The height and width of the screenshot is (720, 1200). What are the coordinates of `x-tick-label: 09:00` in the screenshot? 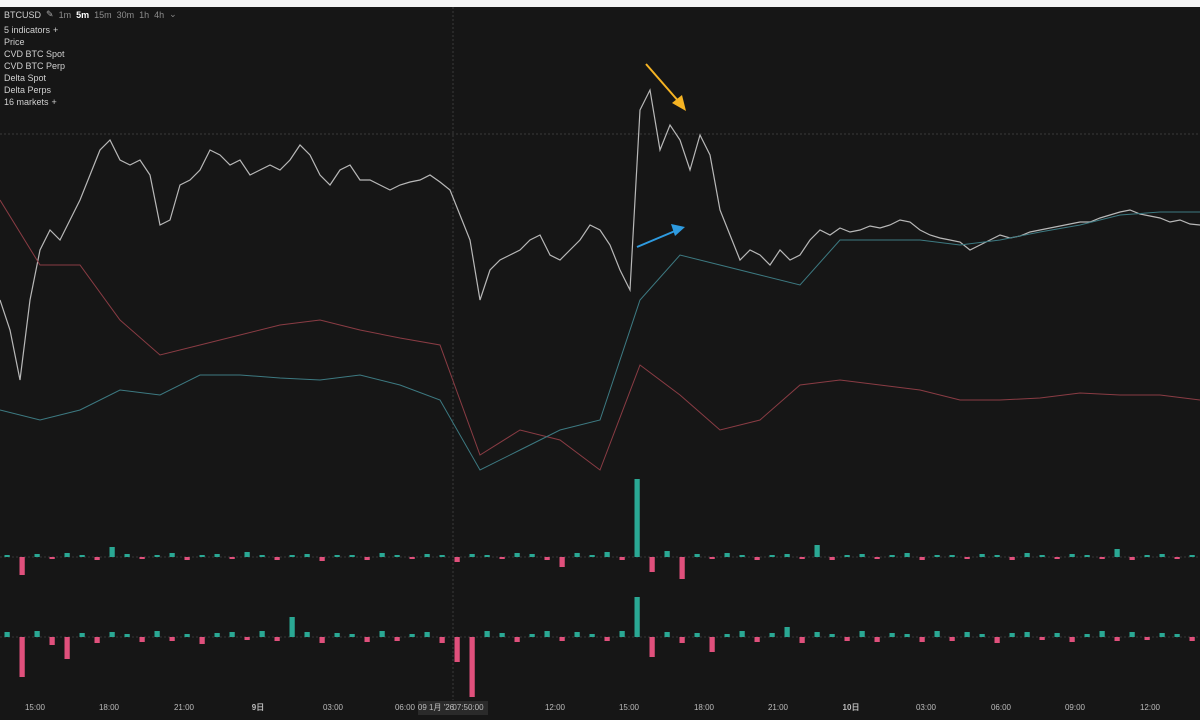 It's located at (1075, 707).